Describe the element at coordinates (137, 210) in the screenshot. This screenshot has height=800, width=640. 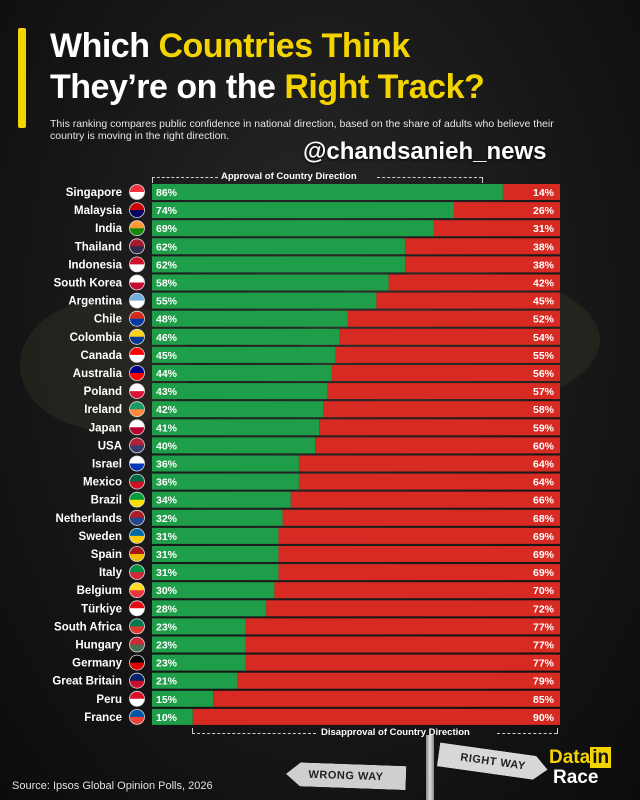
I see `malaysia-flag-rim` at that location.